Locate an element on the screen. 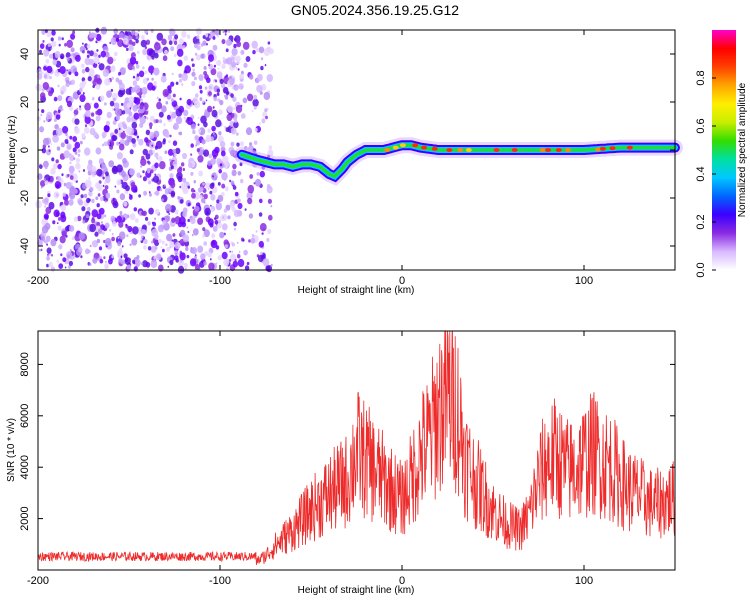 The width and height of the screenshot is (750, 600). colorbar-tick-label: 0.4 is located at coordinates (701, 173).